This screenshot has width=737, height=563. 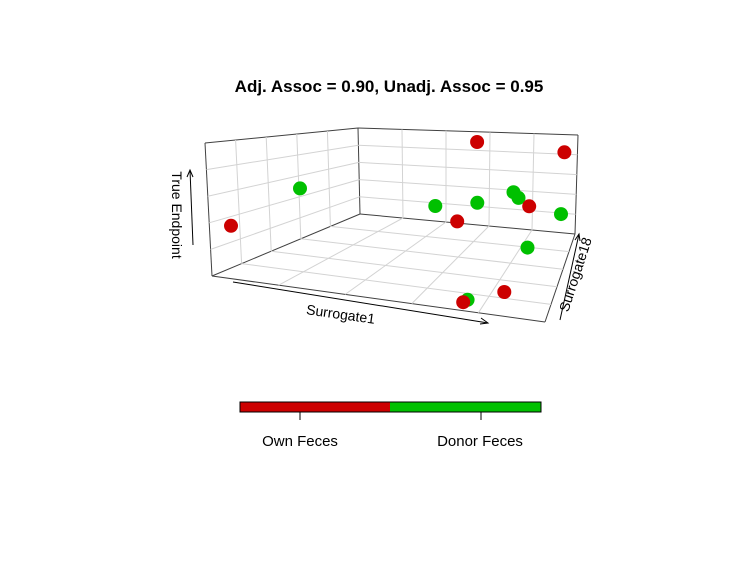 I want to click on legend-label-own-feces: Own Feces, so click(x=300, y=441).